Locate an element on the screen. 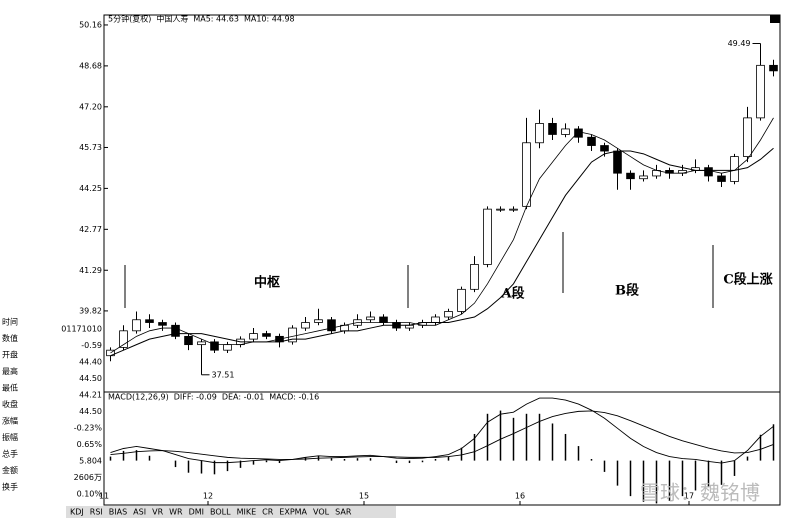  info-label: 总手 is located at coordinates (10, 454).